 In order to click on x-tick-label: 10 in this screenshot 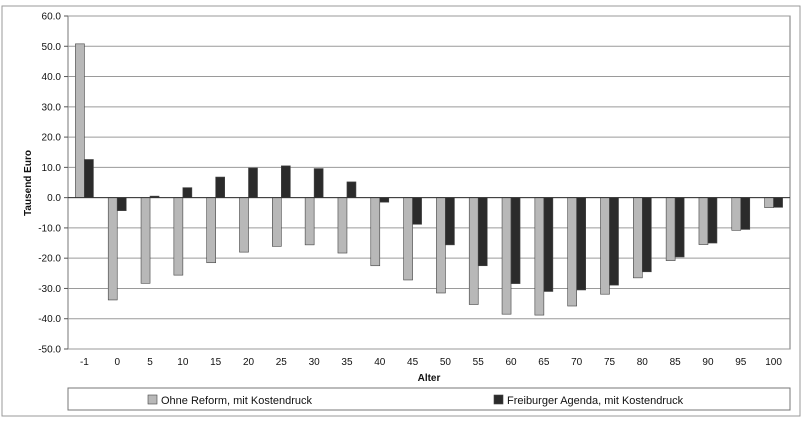, I will do `click(183, 362)`.